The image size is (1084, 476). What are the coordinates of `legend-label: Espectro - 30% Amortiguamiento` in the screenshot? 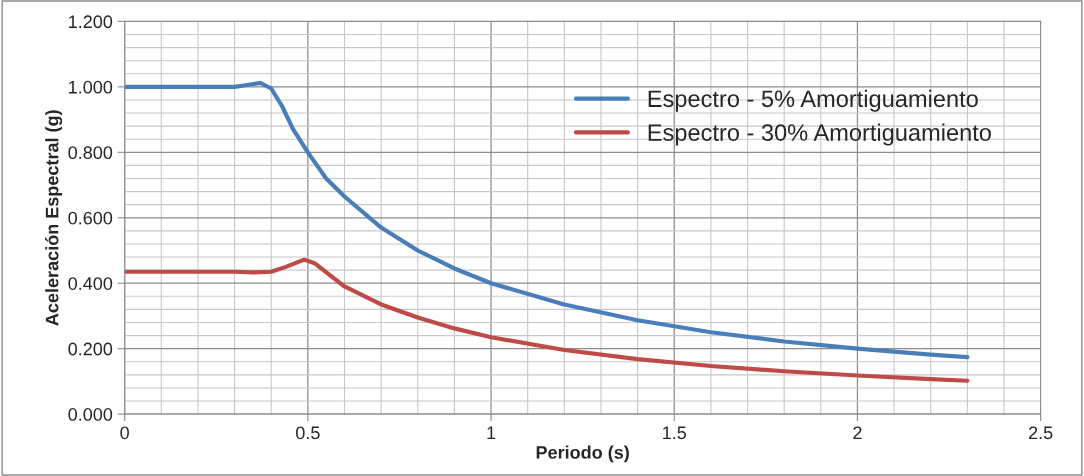 It's located at (819, 134).